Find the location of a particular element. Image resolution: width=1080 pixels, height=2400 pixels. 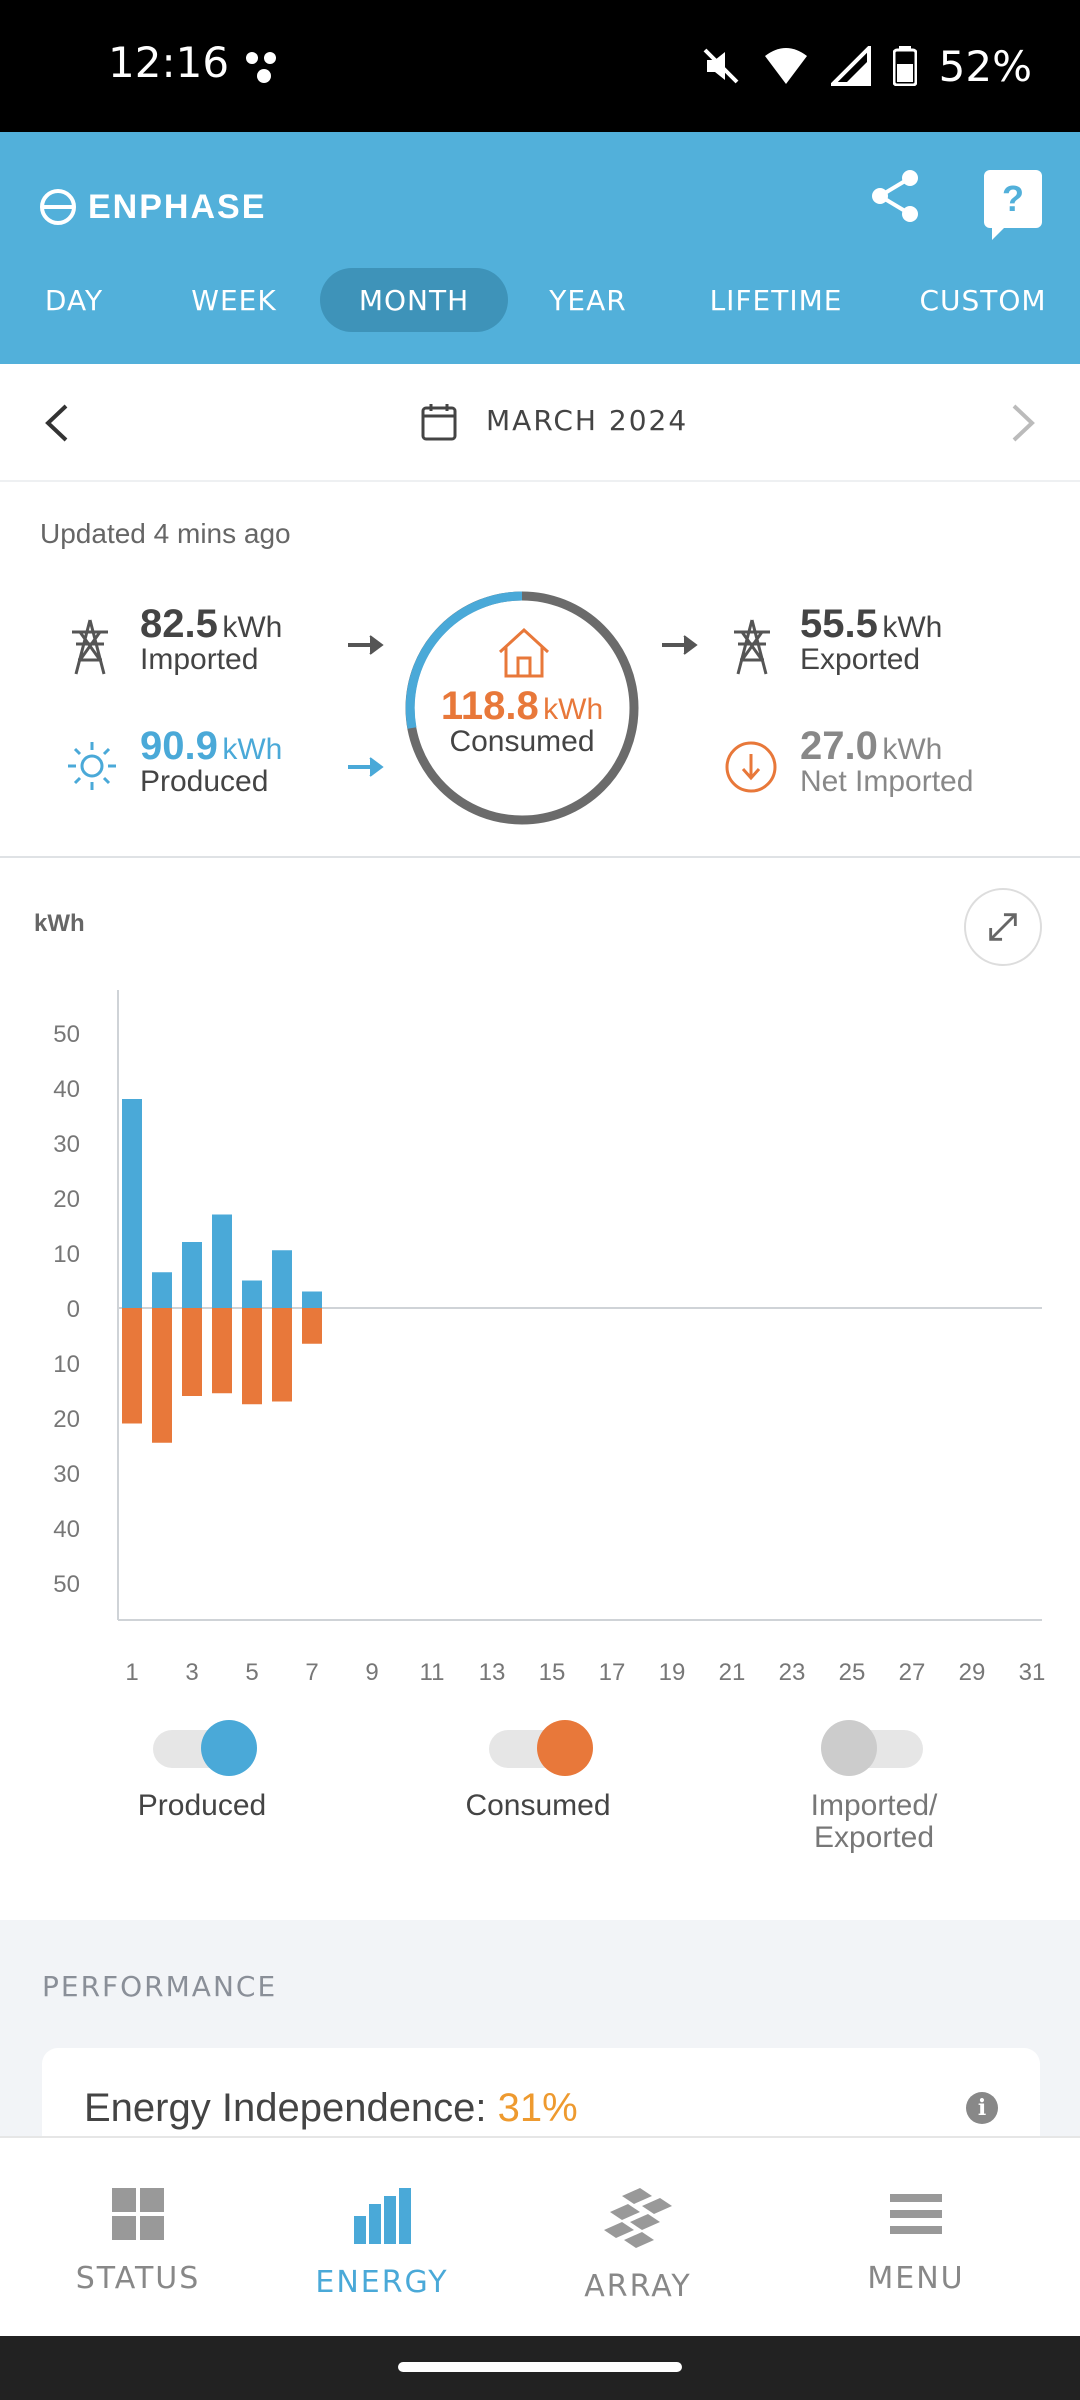

y-tick-label: 40 is located at coordinates (66, 1089).